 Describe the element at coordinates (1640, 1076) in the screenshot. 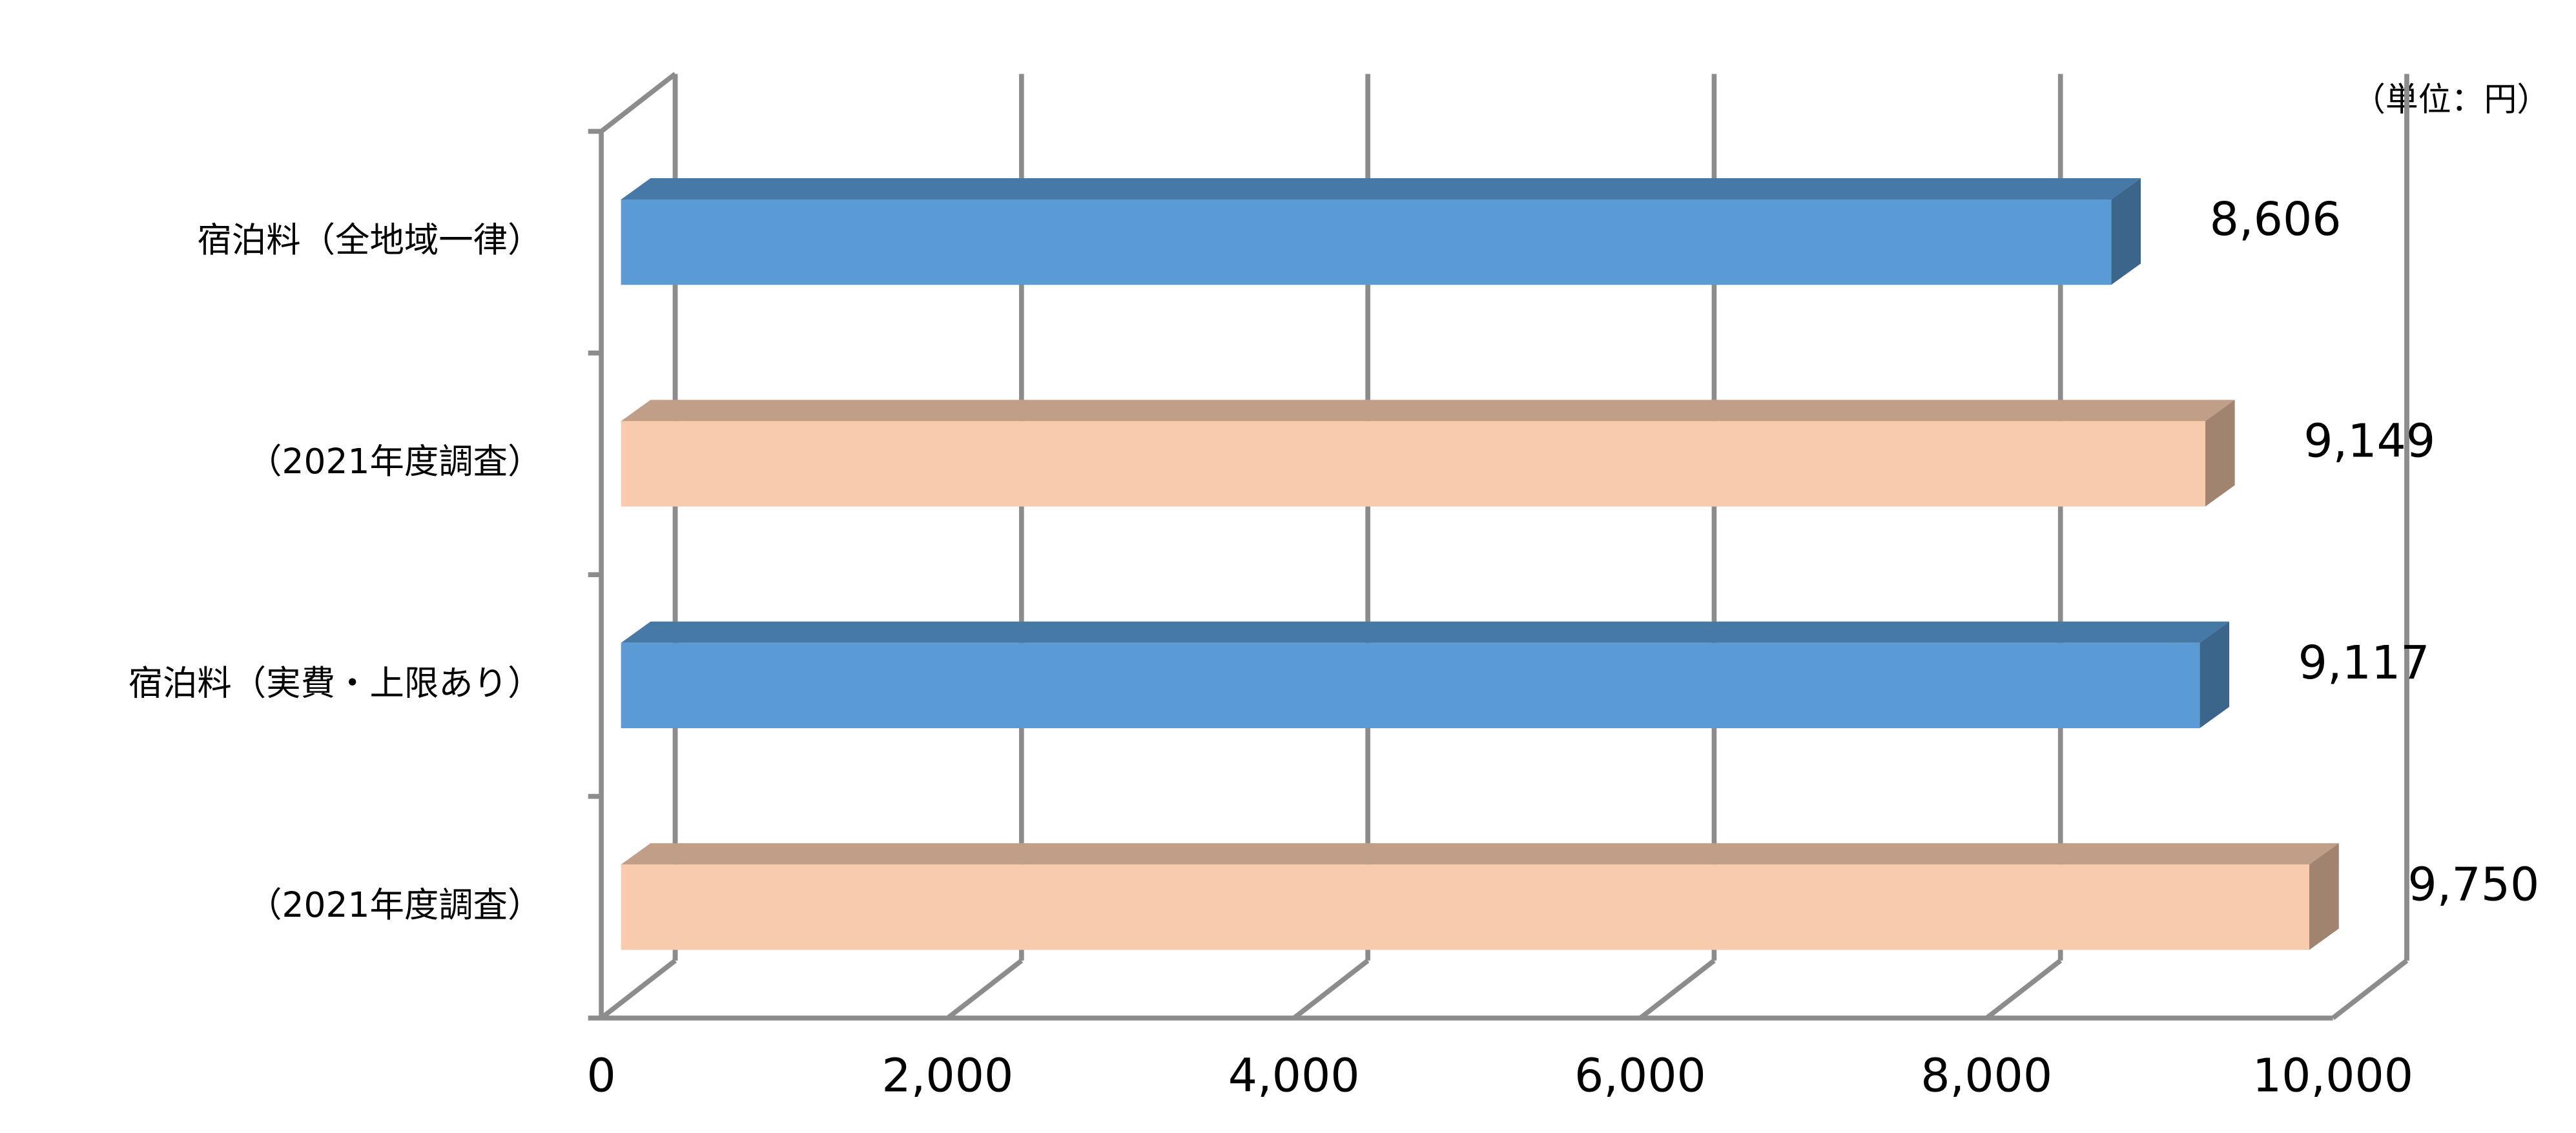

I see `x-tick-label: 6,000` at that location.